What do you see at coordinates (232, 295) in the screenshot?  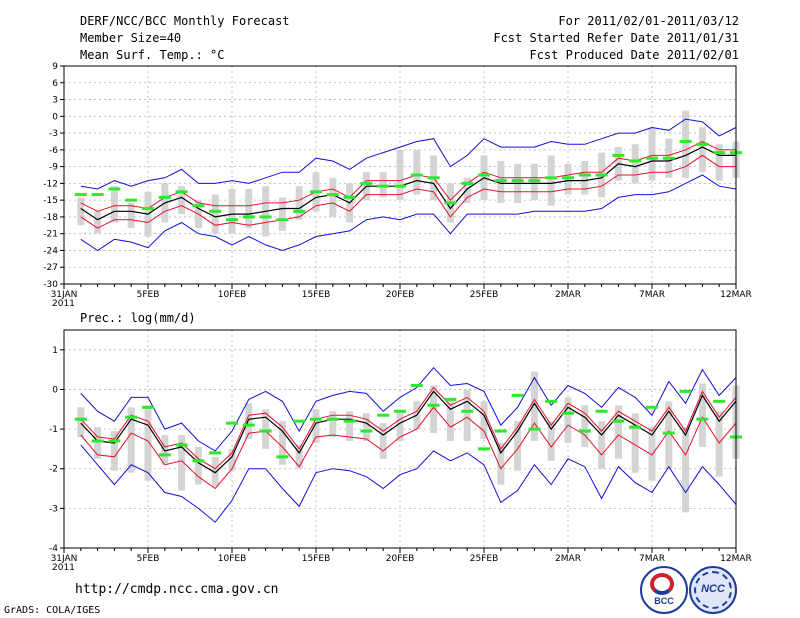 I see `temp-xtick-label: 10FEB` at bounding box center [232, 295].